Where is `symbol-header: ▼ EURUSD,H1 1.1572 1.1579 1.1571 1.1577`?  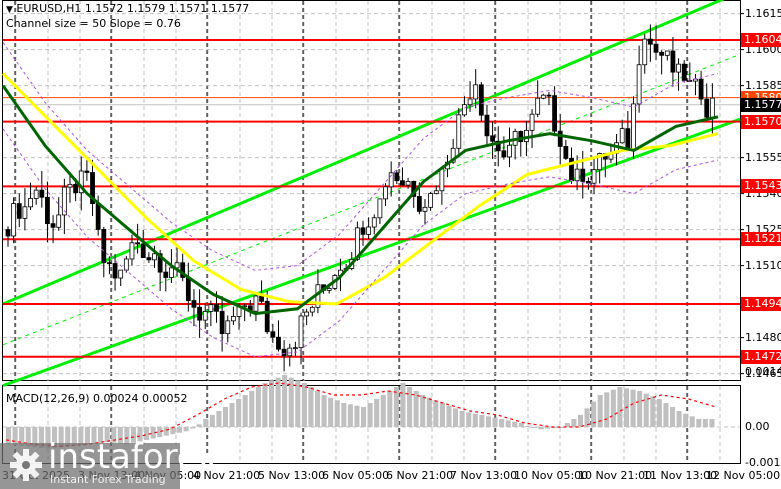
symbol-header: ▼ EURUSD,H1 1.1572 1.1579 1.1571 1.1577 is located at coordinates (127, 8).